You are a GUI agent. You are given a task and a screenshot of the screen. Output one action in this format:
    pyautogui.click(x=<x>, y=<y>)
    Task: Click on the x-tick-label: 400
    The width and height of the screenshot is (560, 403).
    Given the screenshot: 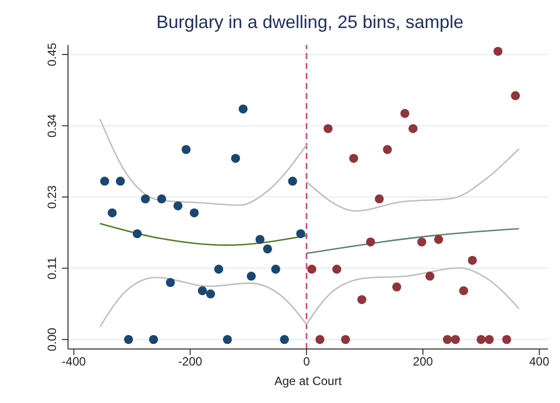 What is the action you would take?
    pyautogui.click(x=539, y=361)
    